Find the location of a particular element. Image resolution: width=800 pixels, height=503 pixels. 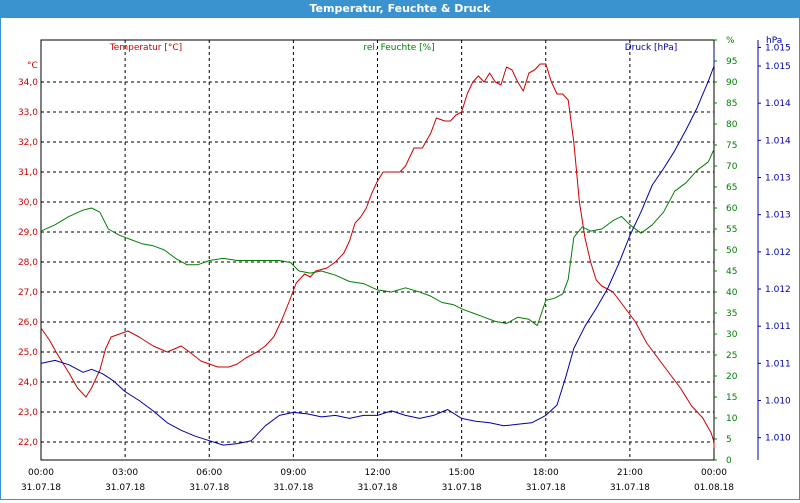

humidity-tick-label: 45 is located at coordinates (731, 272).